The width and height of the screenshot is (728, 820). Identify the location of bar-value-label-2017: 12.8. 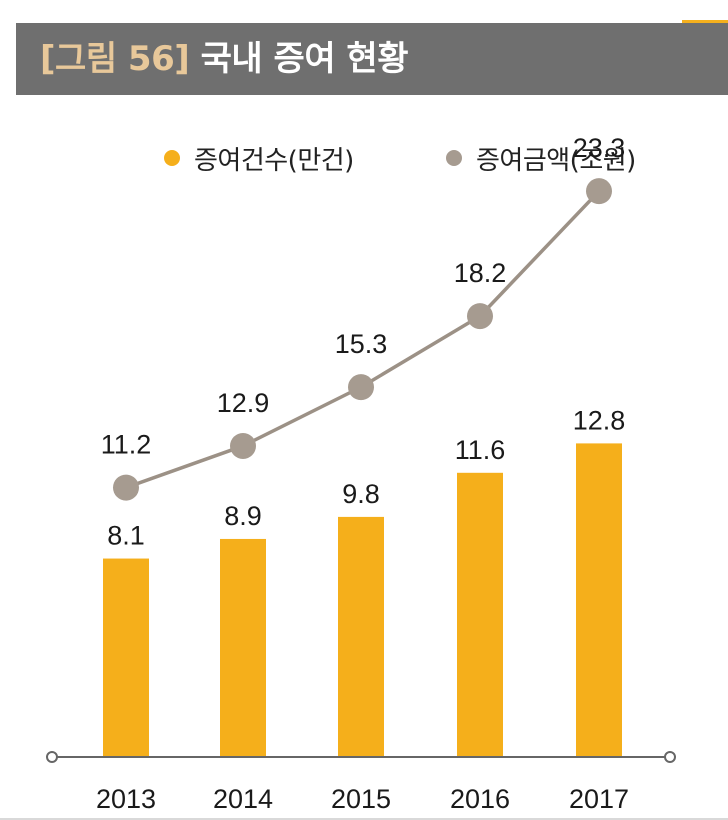
(599, 420).